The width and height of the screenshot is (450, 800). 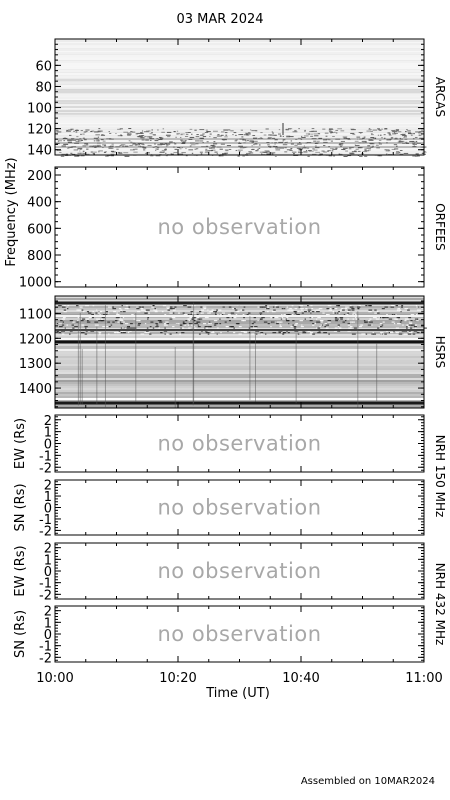 I want to click on orfees-status: no observation, so click(x=239, y=227).